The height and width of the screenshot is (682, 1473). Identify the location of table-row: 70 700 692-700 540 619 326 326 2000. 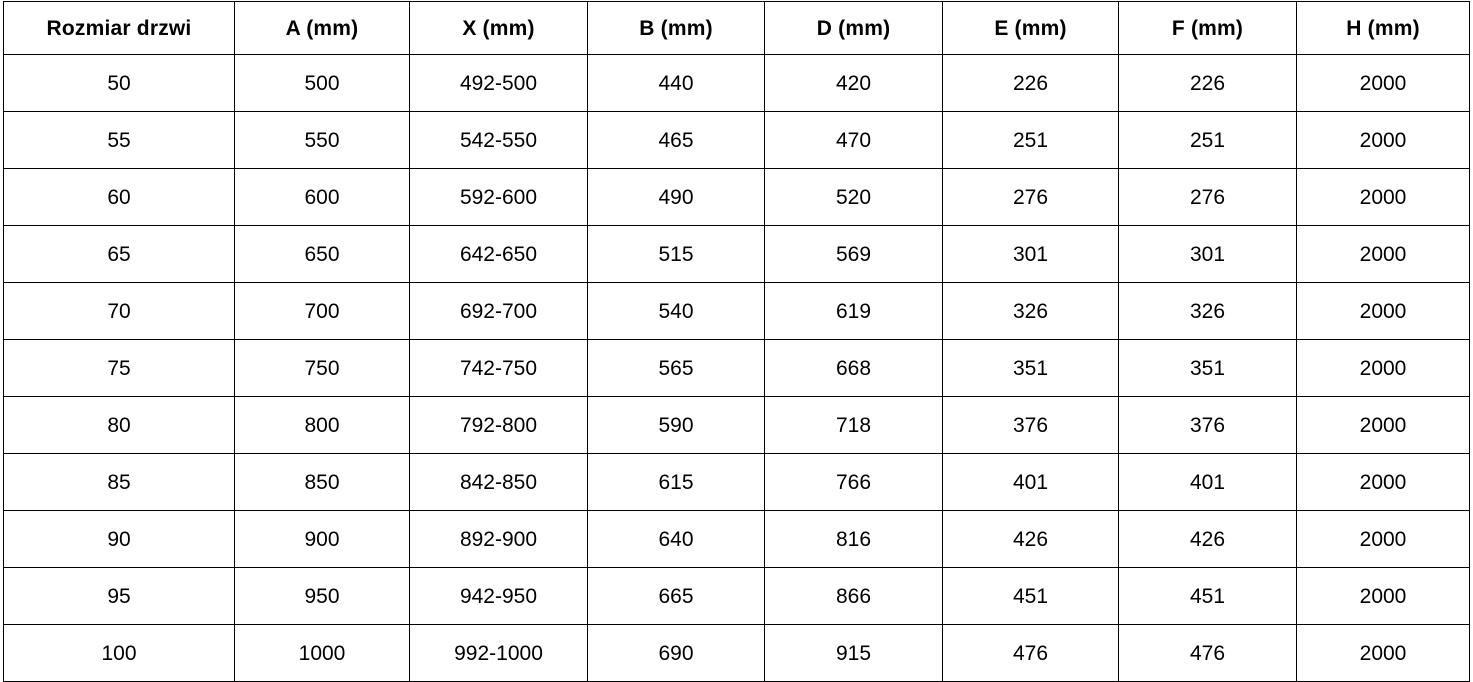
(736, 311).